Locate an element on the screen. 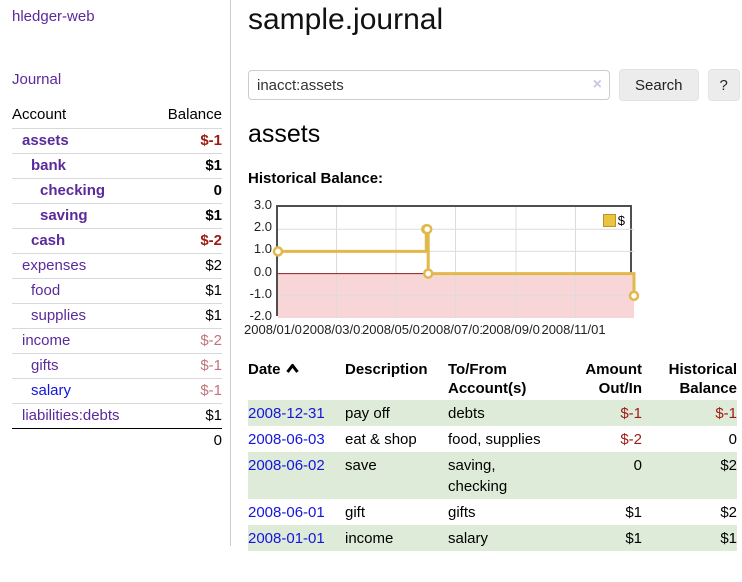 Image resolution: width=742 pixels, height=582 pixels. transaction-description: income is located at coordinates (396, 538).